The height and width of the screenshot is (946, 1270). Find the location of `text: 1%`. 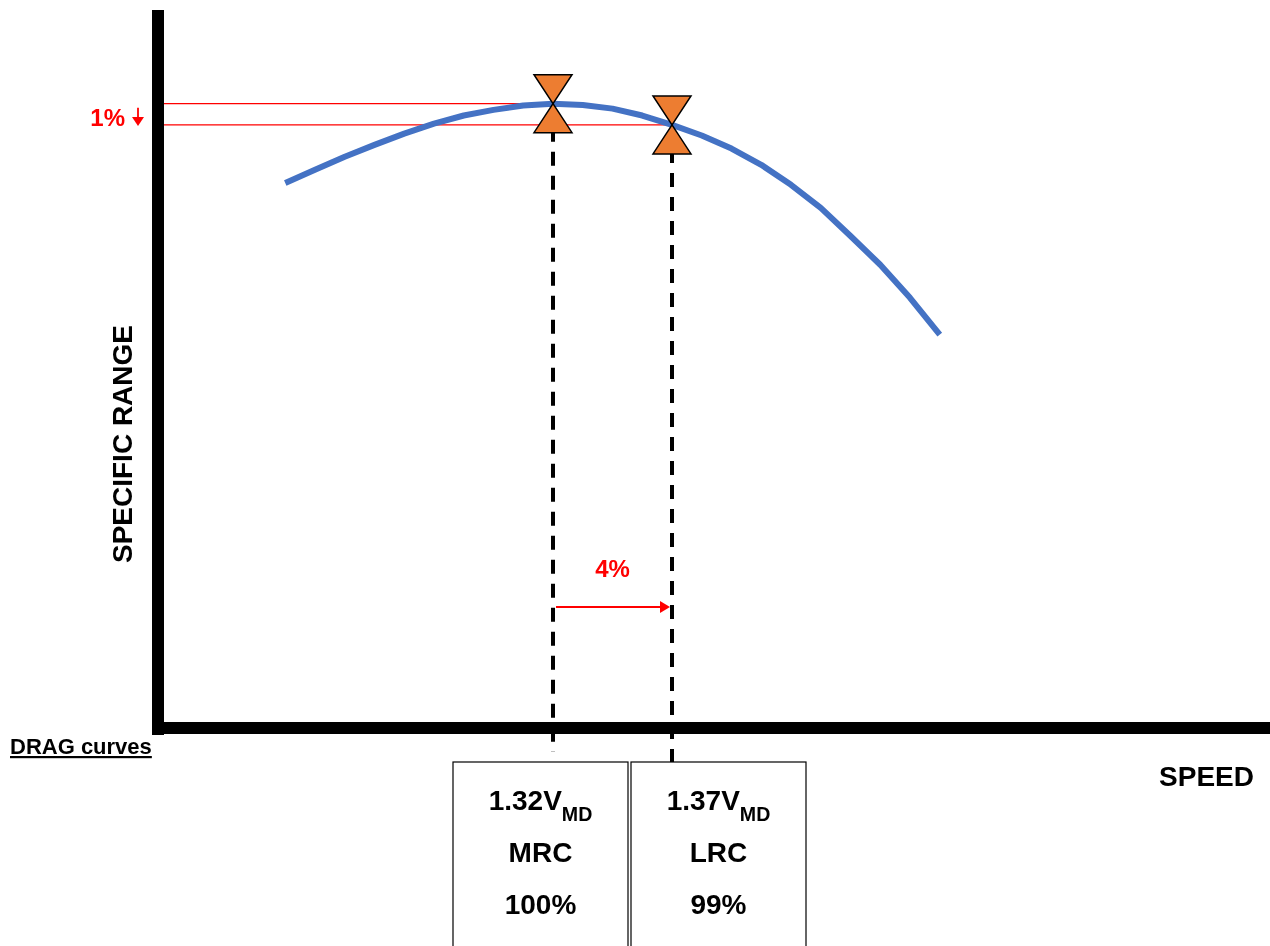

text: 1% is located at coordinates (107, 117).